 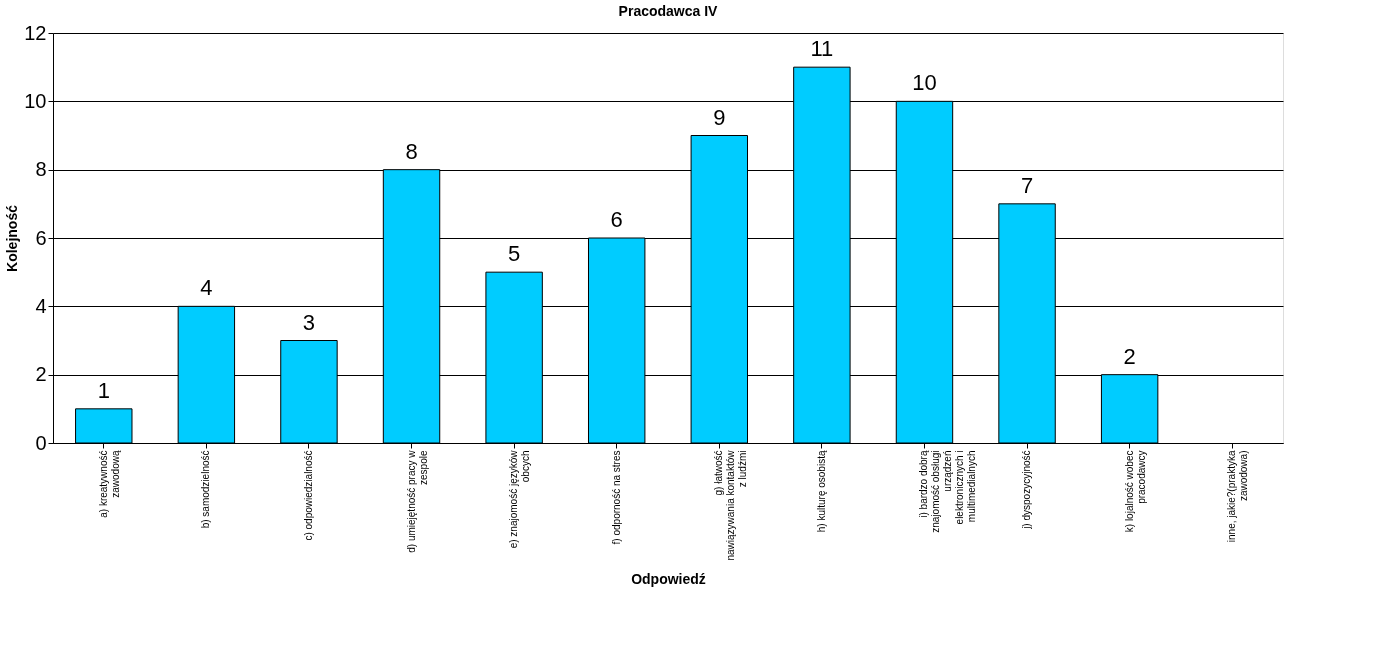 I want to click on y-tick-label: 4, so click(x=41, y=305).